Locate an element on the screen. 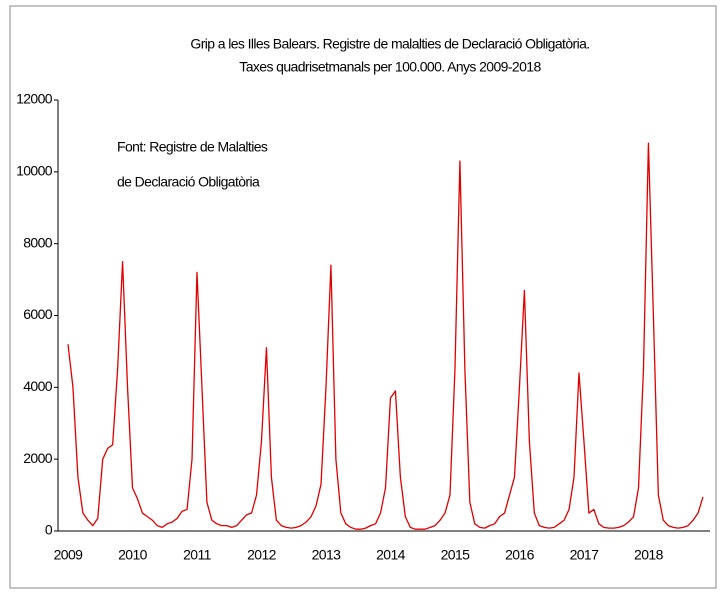 This screenshot has width=724, height=596. y-tick-label: 8000 is located at coordinates (38, 242).